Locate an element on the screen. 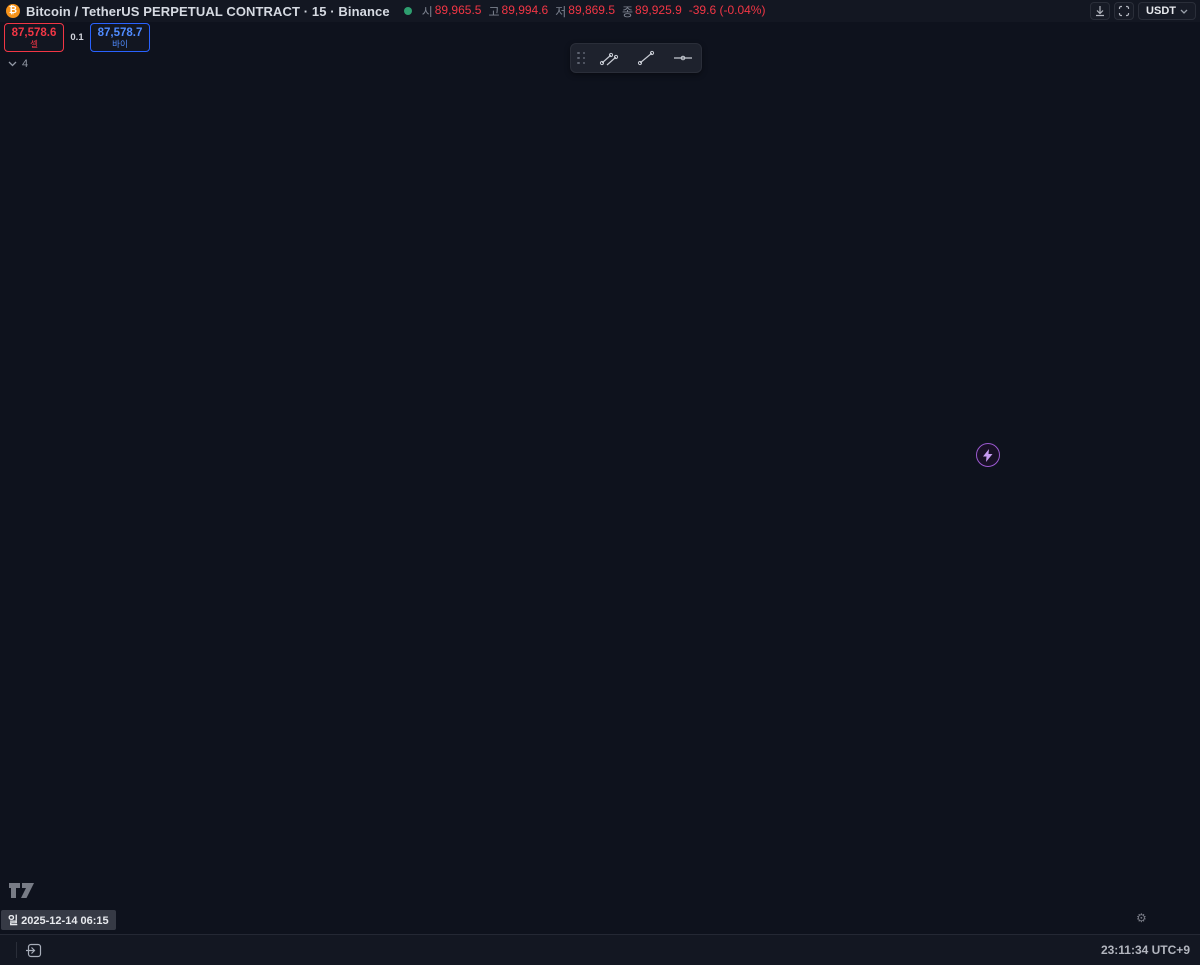  sell-button: 87,578.6 셀 is located at coordinates (34, 37).